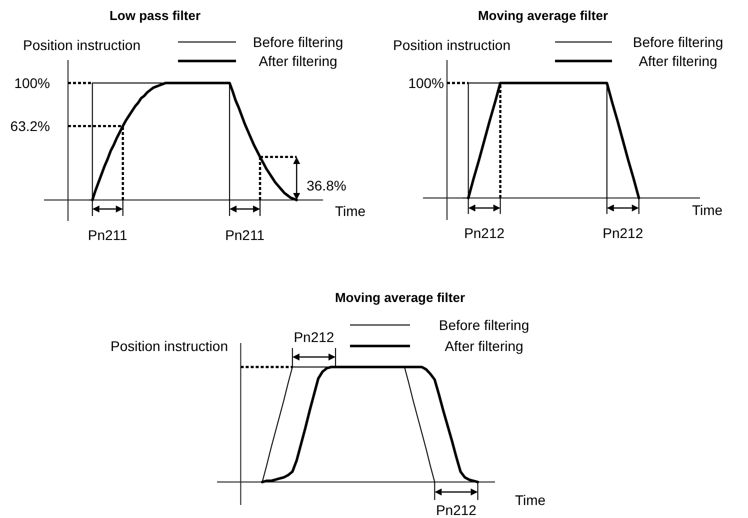  I want to click on chart-title: Low pass filter, so click(155, 15).